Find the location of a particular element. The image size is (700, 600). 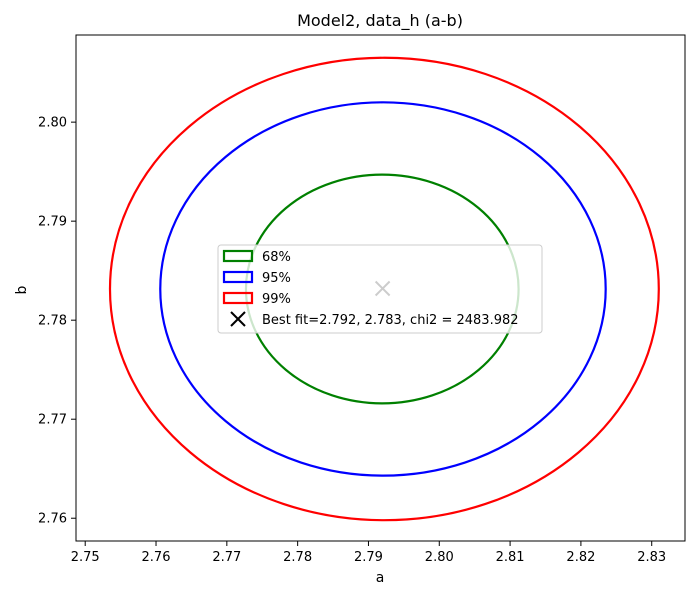

legend-label: 99% is located at coordinates (276, 299).